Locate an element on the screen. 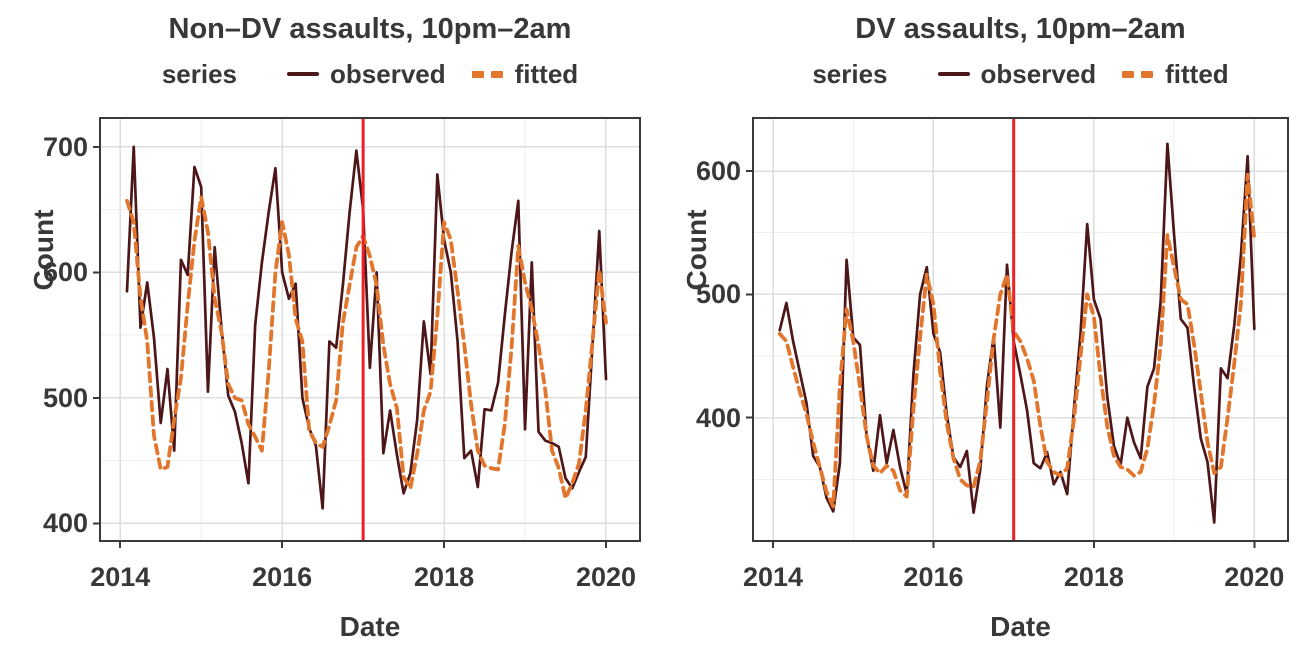 The width and height of the screenshot is (1300, 651). panel-title-non-dv: Non–DV assaults, 10pm–2am is located at coordinates (370, 29).